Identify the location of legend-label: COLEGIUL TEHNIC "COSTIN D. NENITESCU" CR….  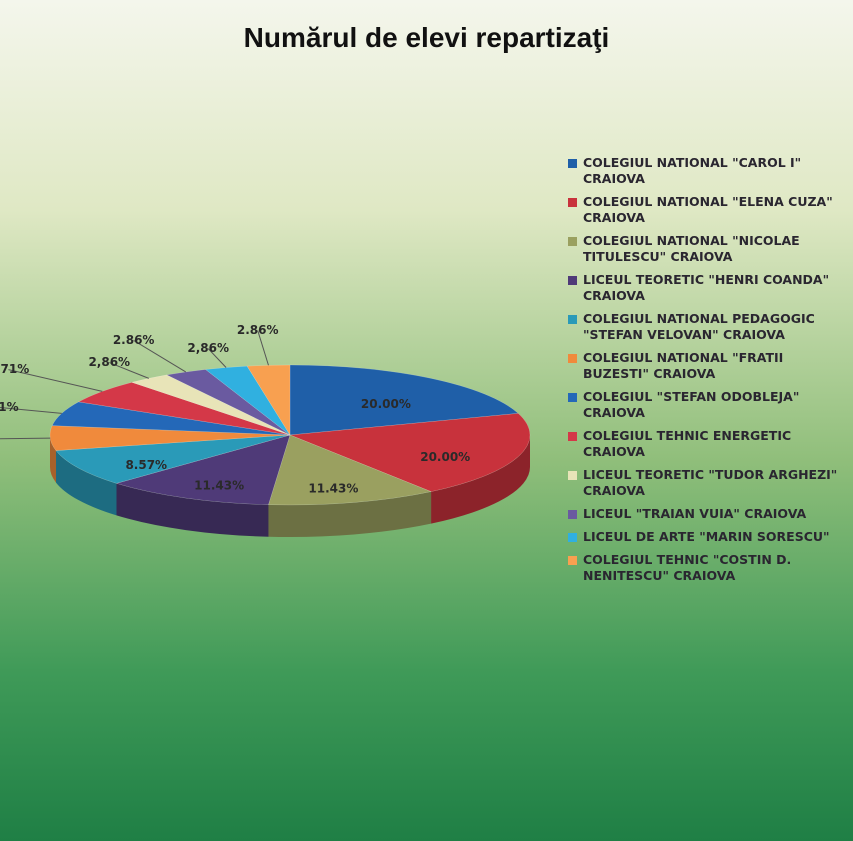
(687, 567).